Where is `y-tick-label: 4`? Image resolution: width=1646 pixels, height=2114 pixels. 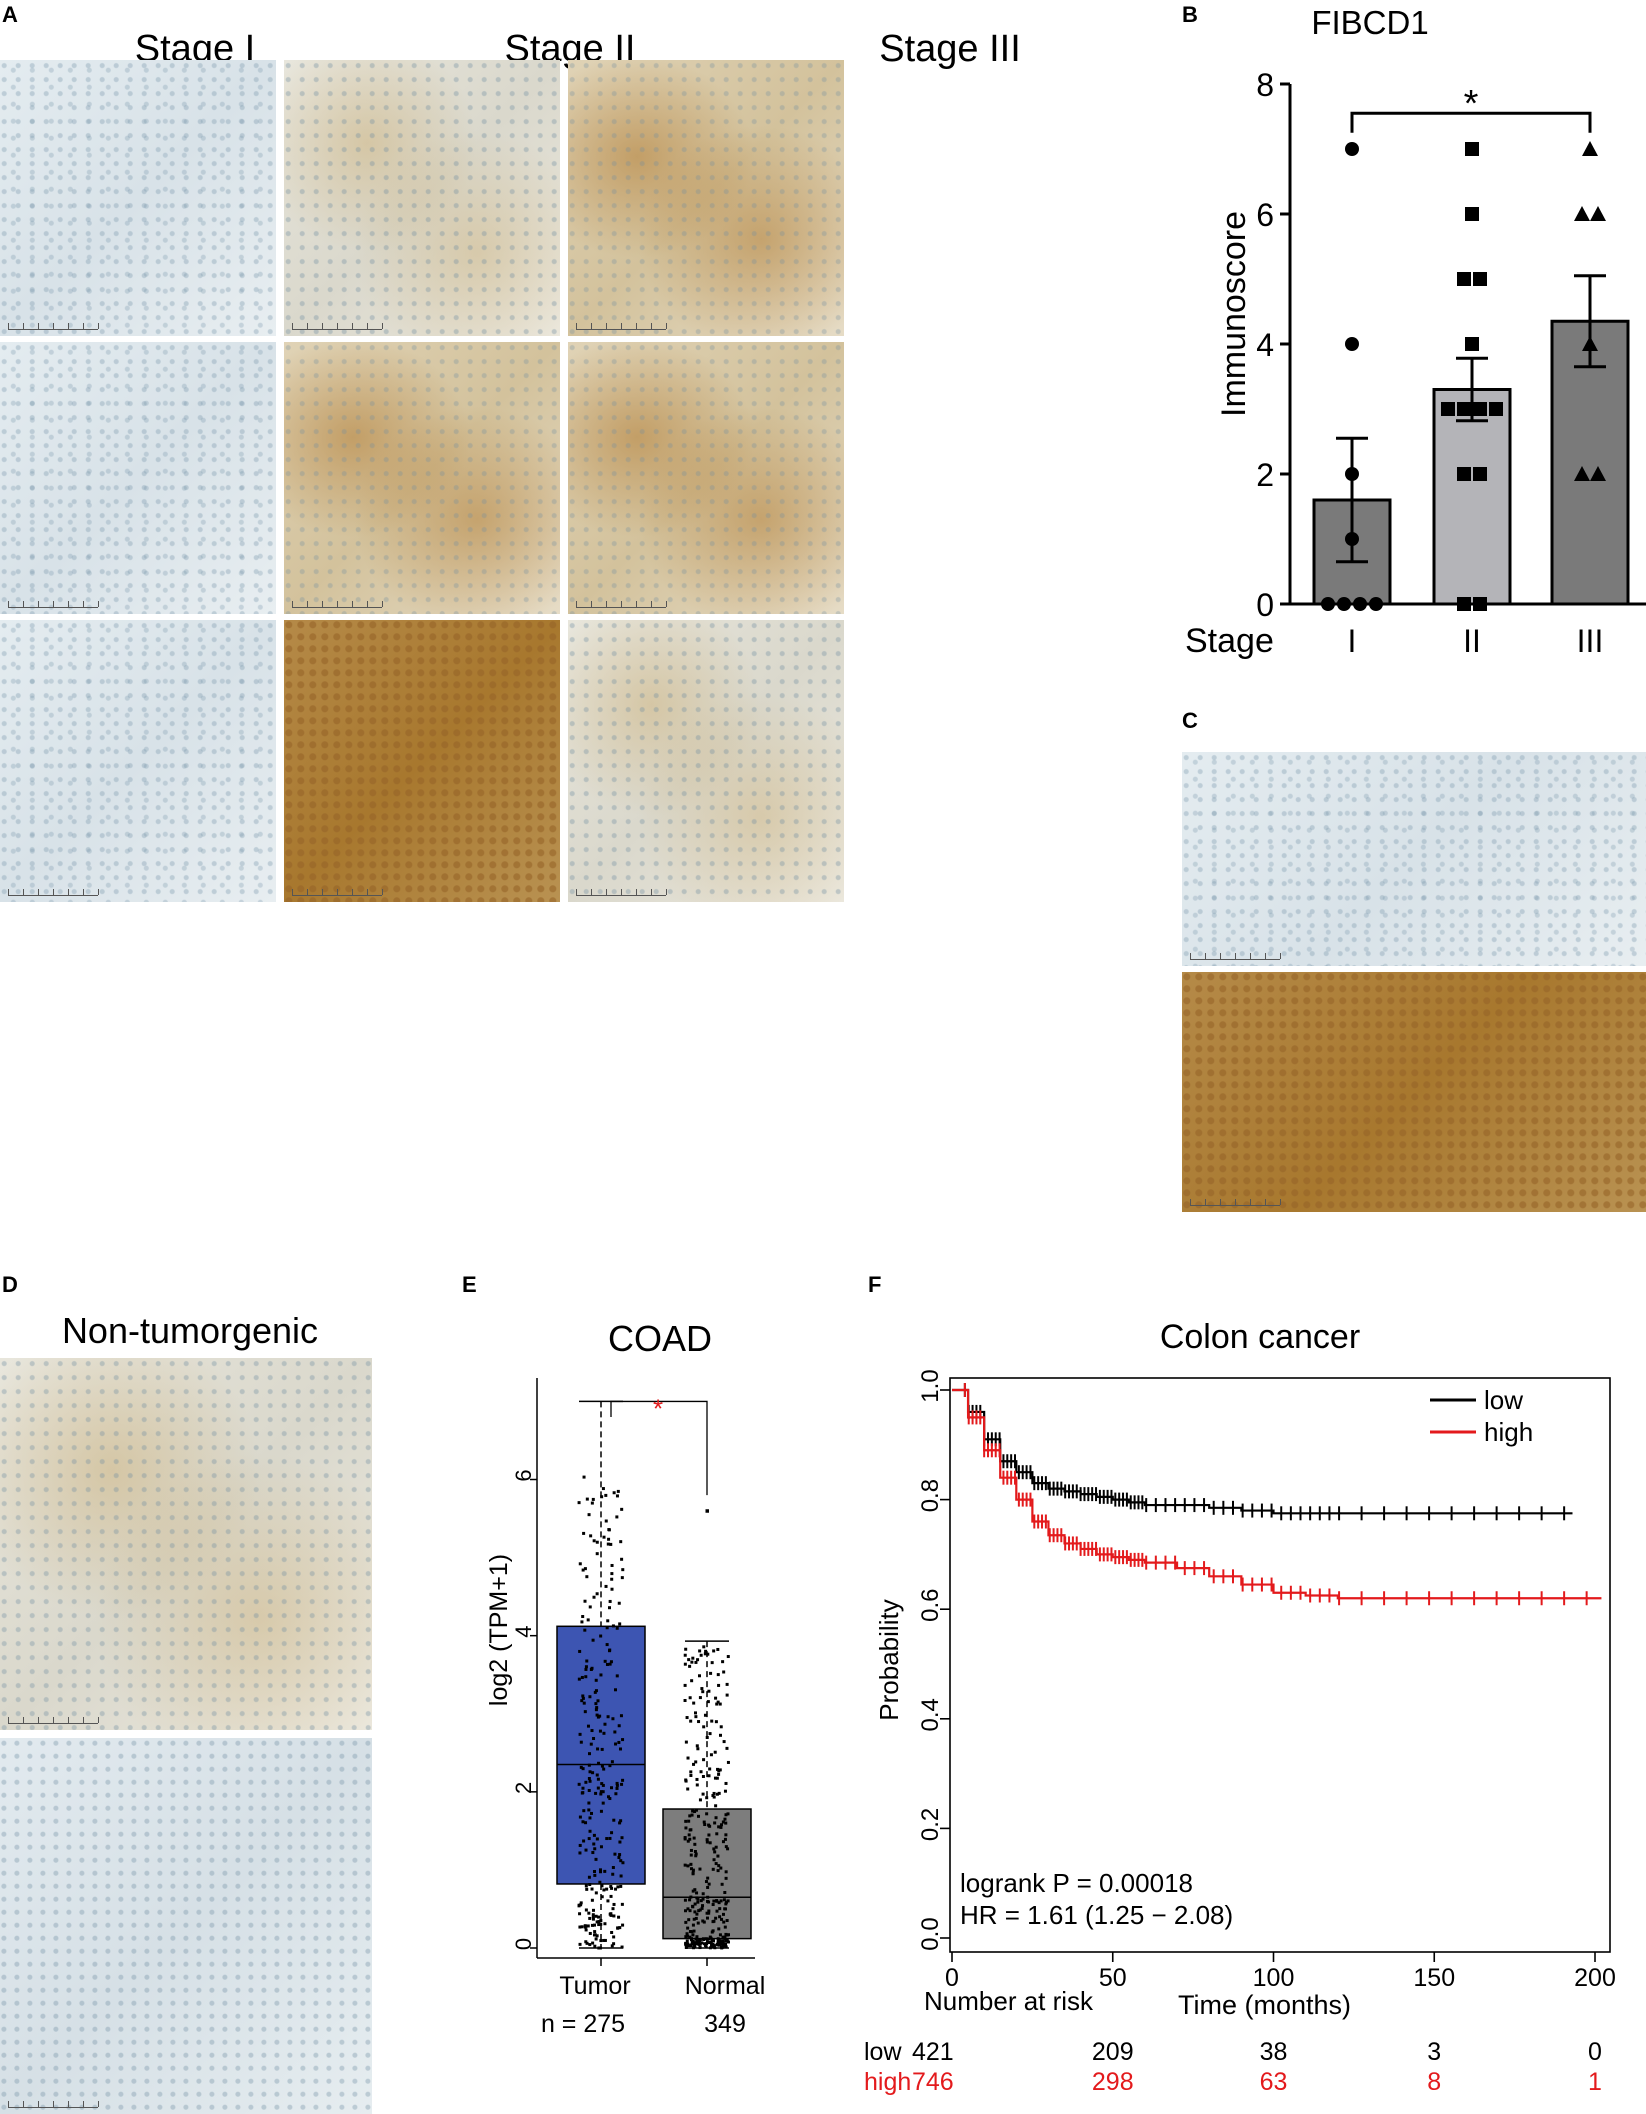 y-tick-label: 4 is located at coordinates (1265, 345).